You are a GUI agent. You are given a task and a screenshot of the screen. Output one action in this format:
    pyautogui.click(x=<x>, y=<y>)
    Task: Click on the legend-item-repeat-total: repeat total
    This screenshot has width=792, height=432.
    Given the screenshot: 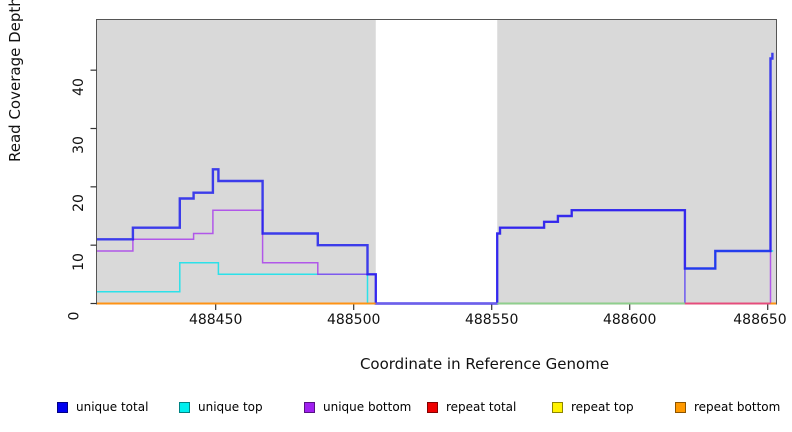 What is the action you would take?
    pyautogui.click(x=471, y=407)
    